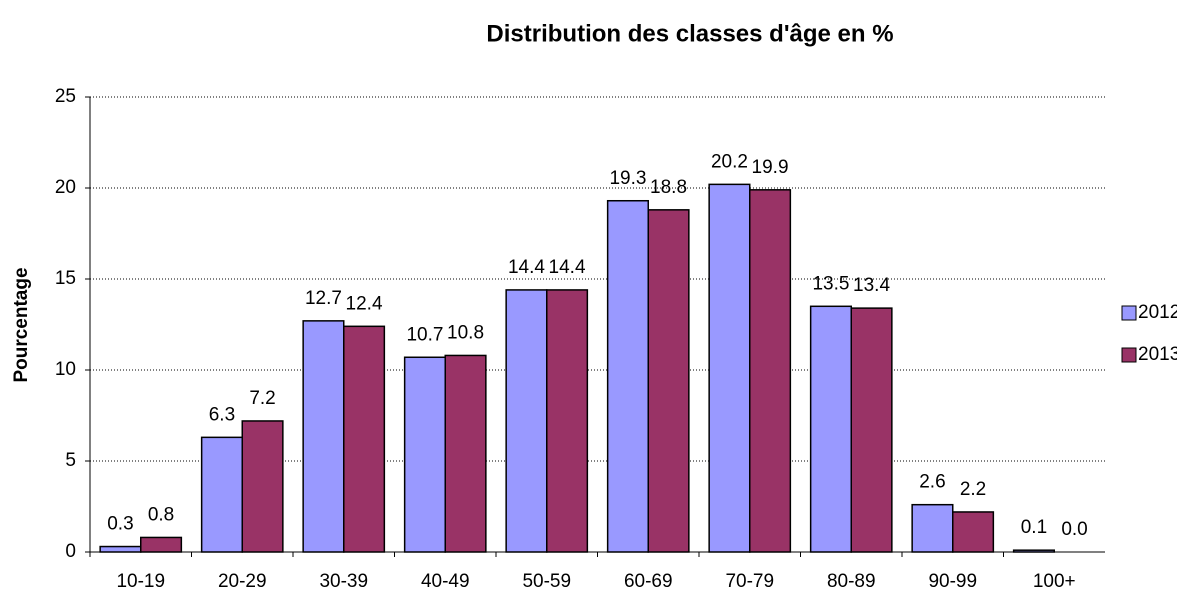  I want to click on value-label: 19.9, so click(770, 167).